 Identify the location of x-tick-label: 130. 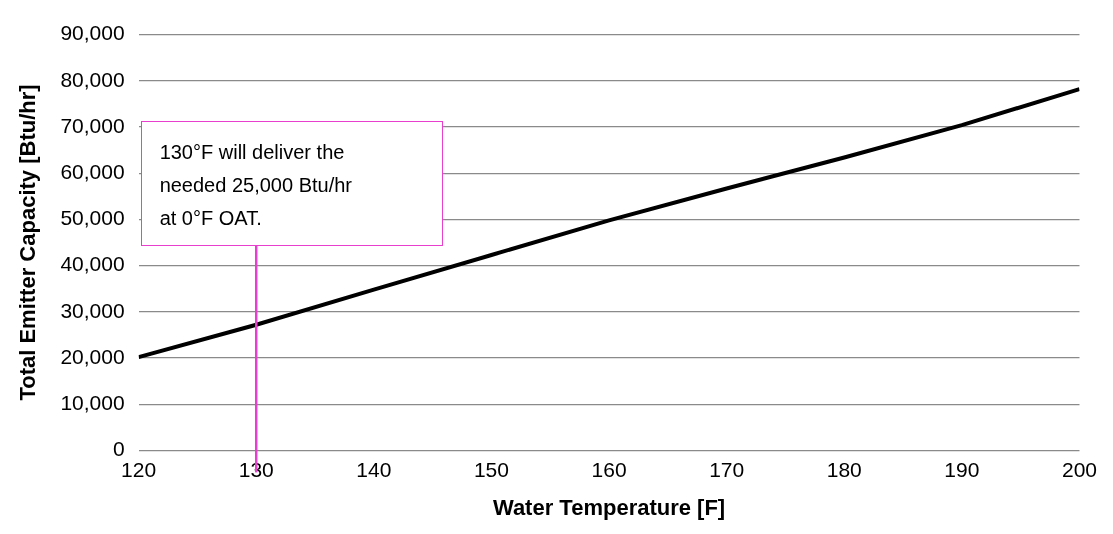
(256, 469).